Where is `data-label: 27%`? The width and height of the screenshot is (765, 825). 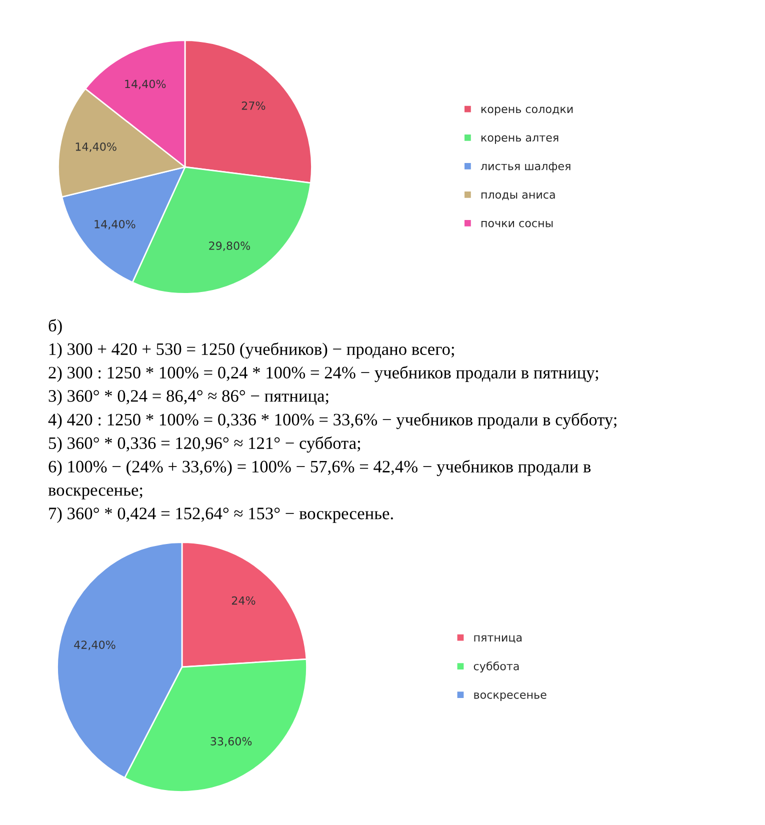
data-label: 27% is located at coordinates (254, 105).